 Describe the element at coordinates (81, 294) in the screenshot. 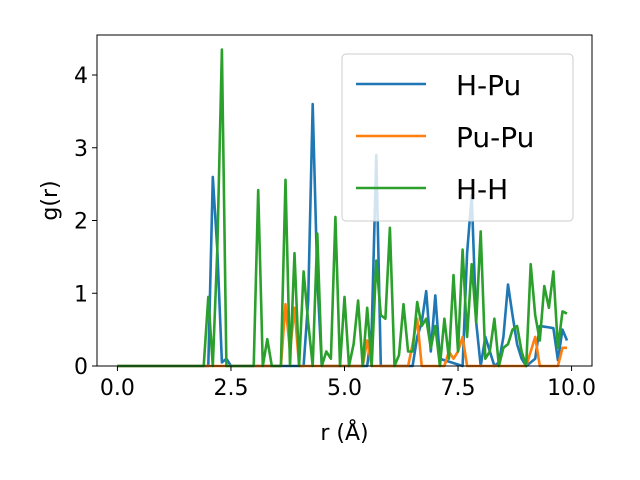

I see `y-tick-label: 1` at that location.